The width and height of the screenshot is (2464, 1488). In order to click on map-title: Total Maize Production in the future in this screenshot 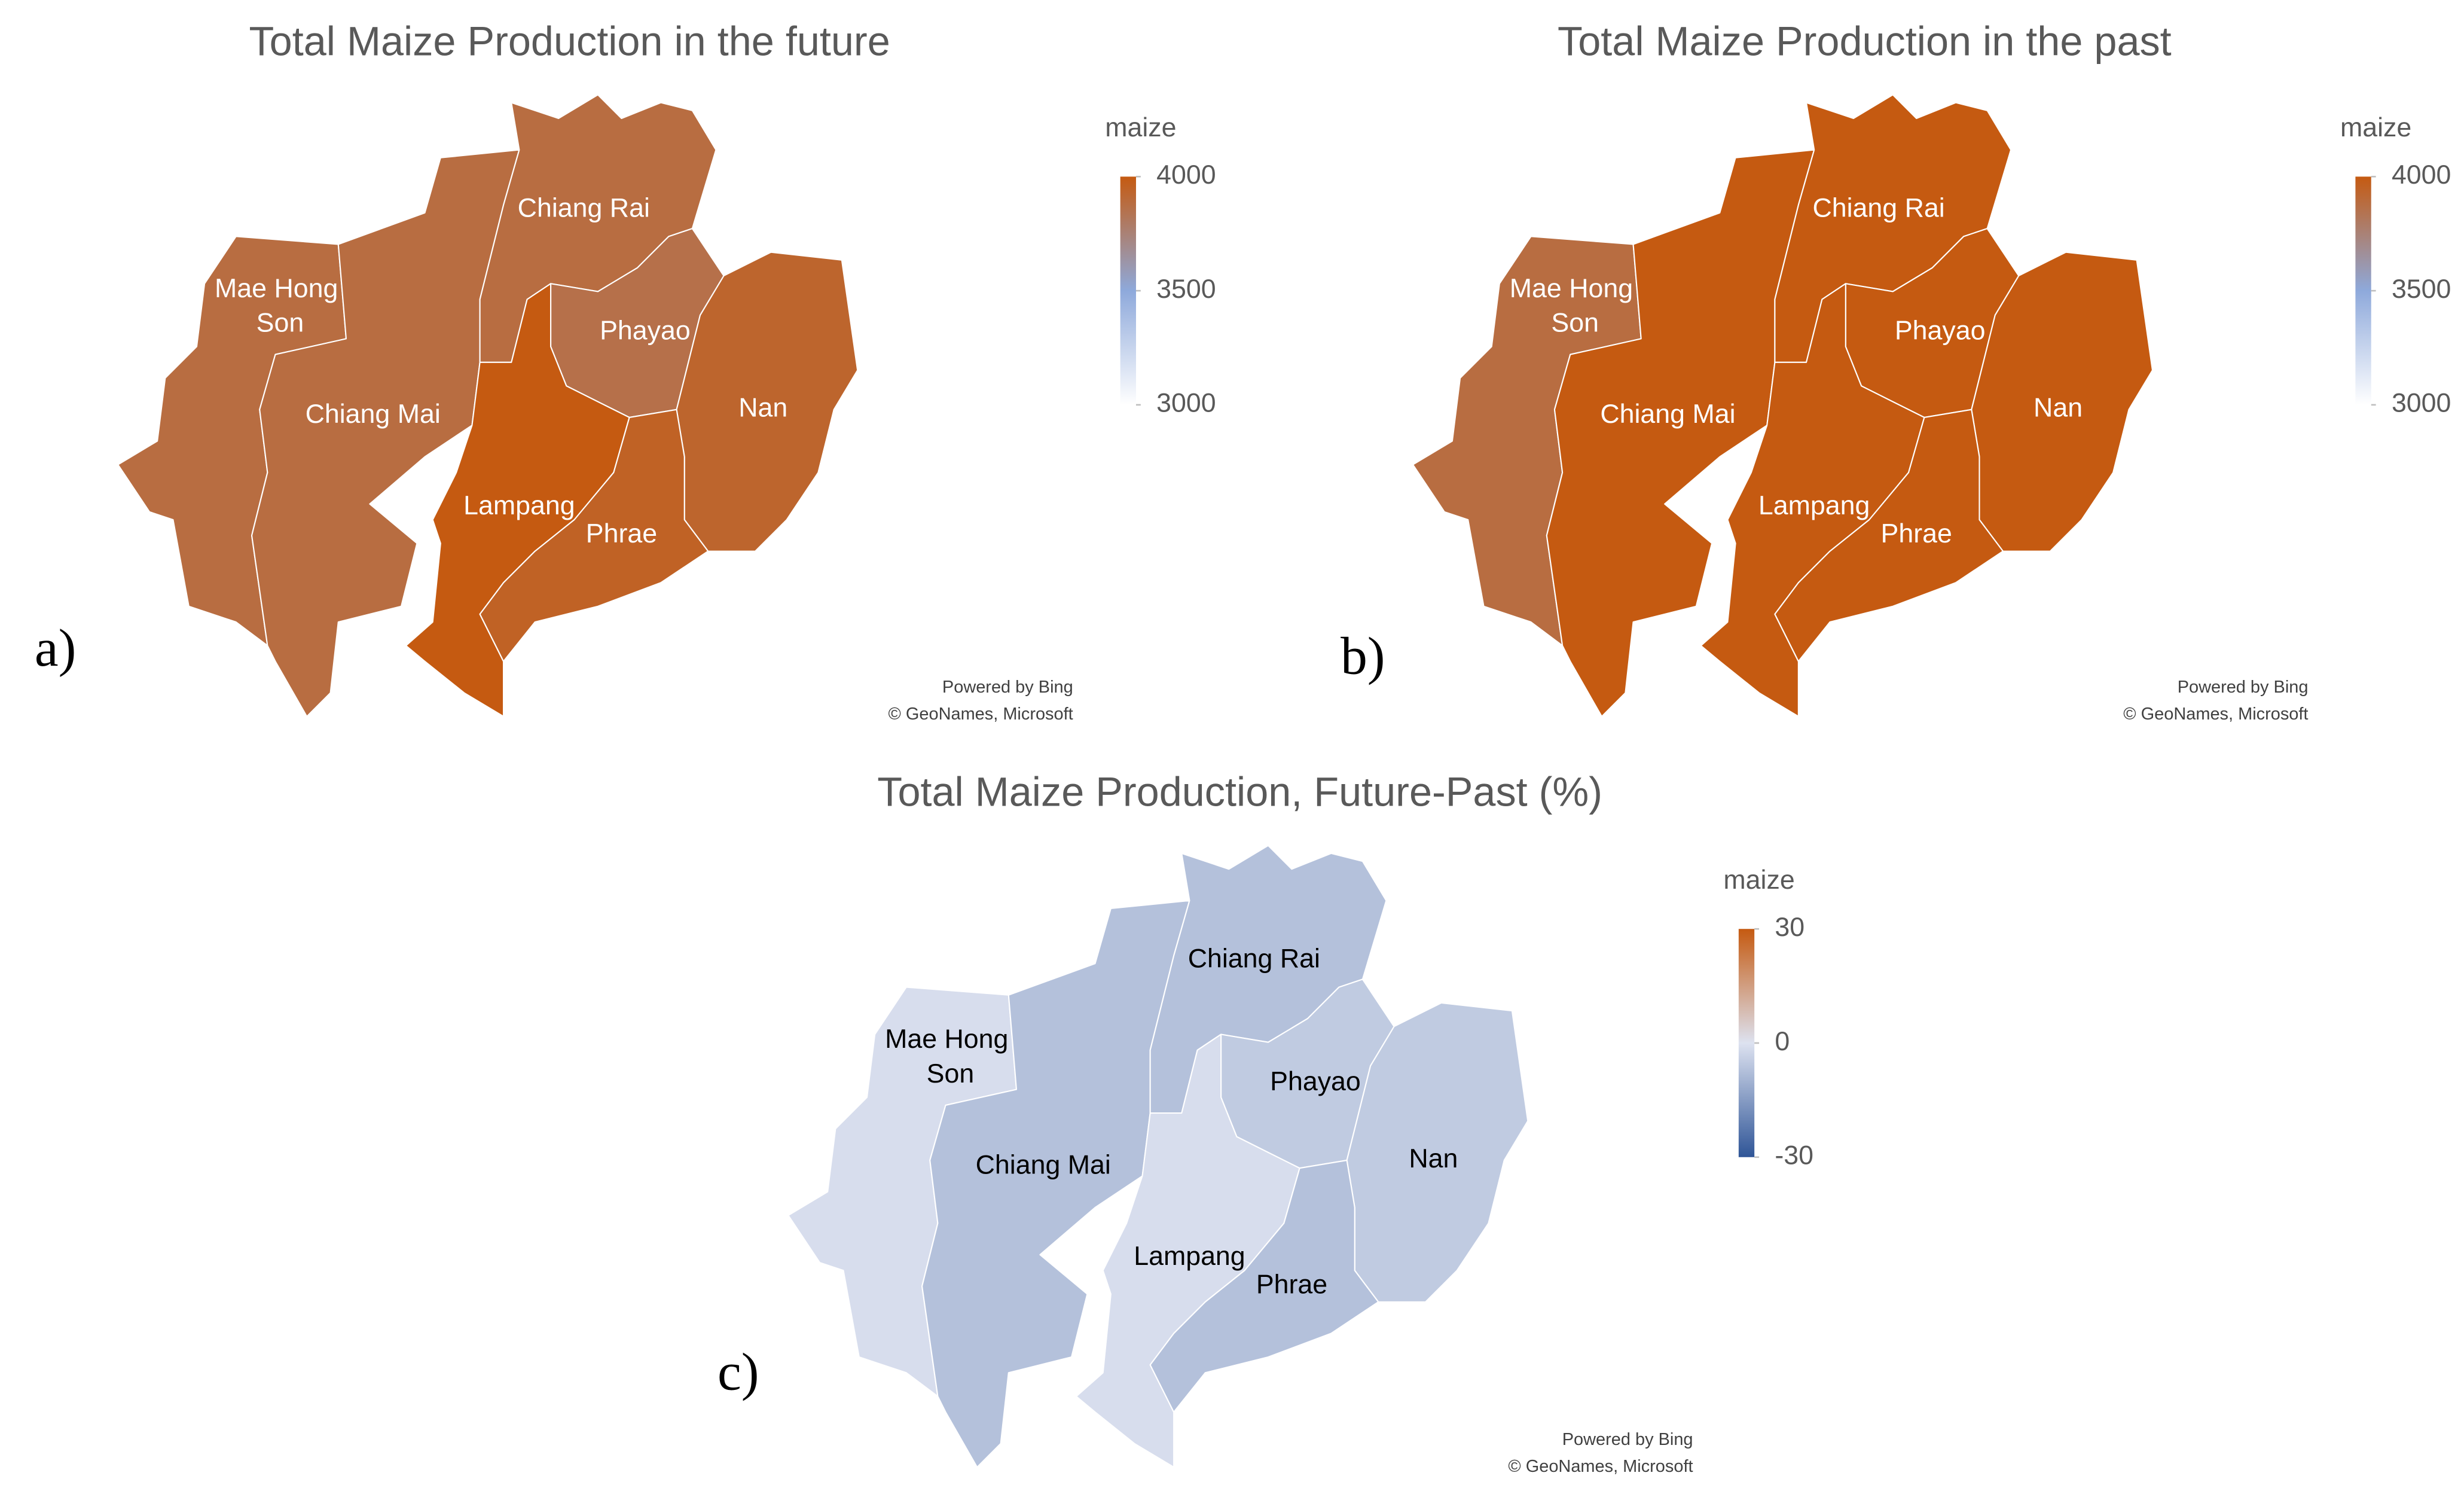, I will do `click(569, 41)`.